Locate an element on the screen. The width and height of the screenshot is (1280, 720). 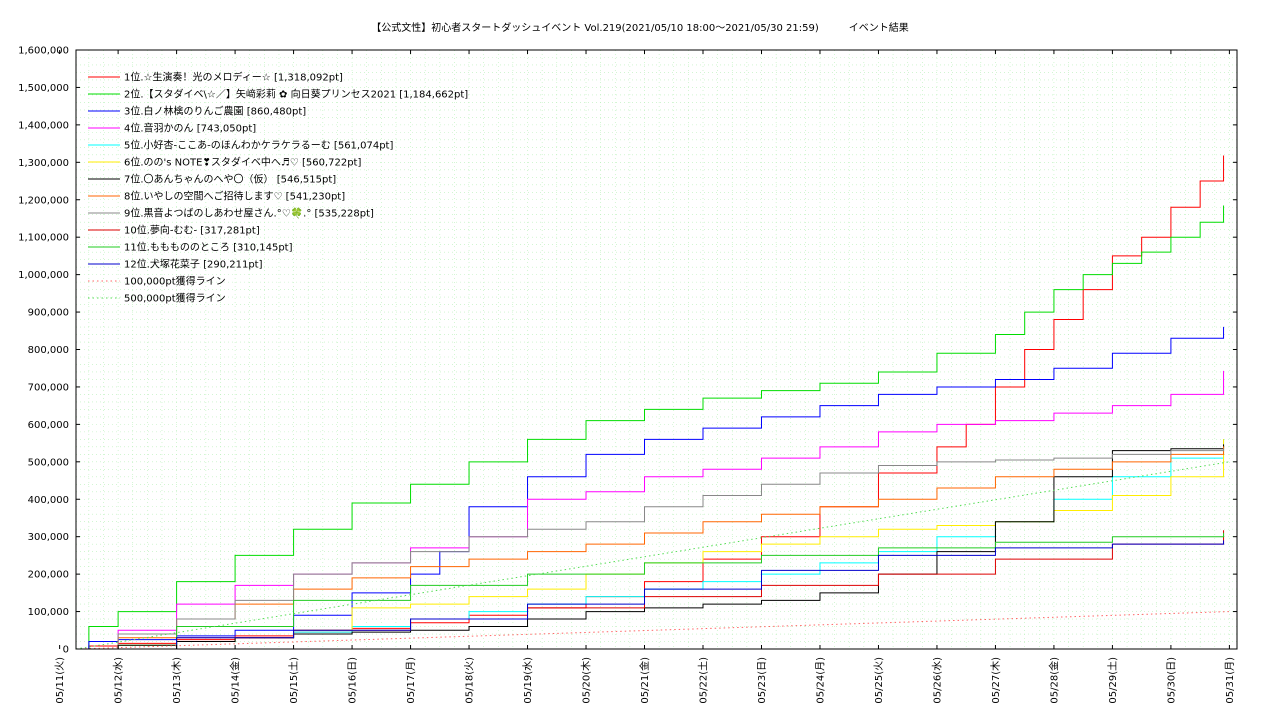
x-tick-label: 05/13(木) is located at coordinates (177, 680).